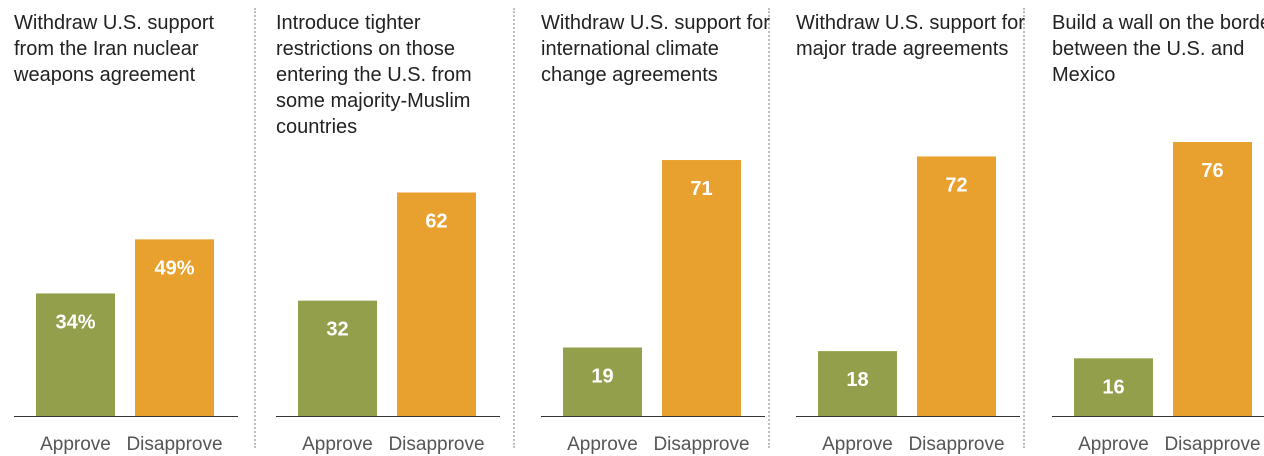 The height and width of the screenshot is (456, 1264). What do you see at coordinates (174, 268) in the screenshot?
I see `bar-value-label: 49%` at bounding box center [174, 268].